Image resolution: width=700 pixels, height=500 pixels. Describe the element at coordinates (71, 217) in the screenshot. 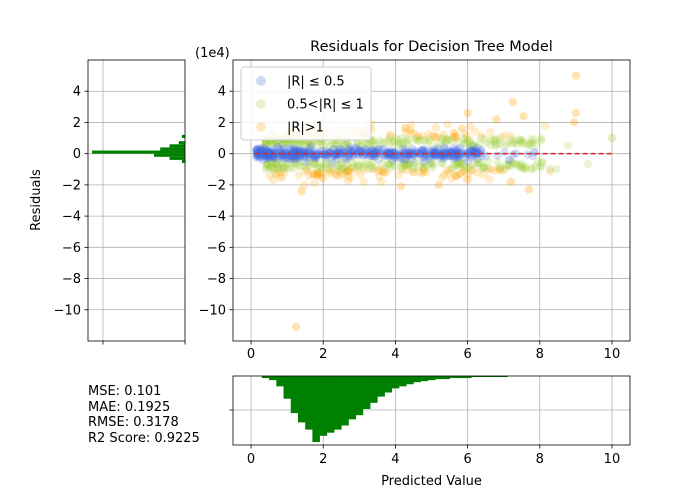

I see `y-tick-label: −4` at that location.